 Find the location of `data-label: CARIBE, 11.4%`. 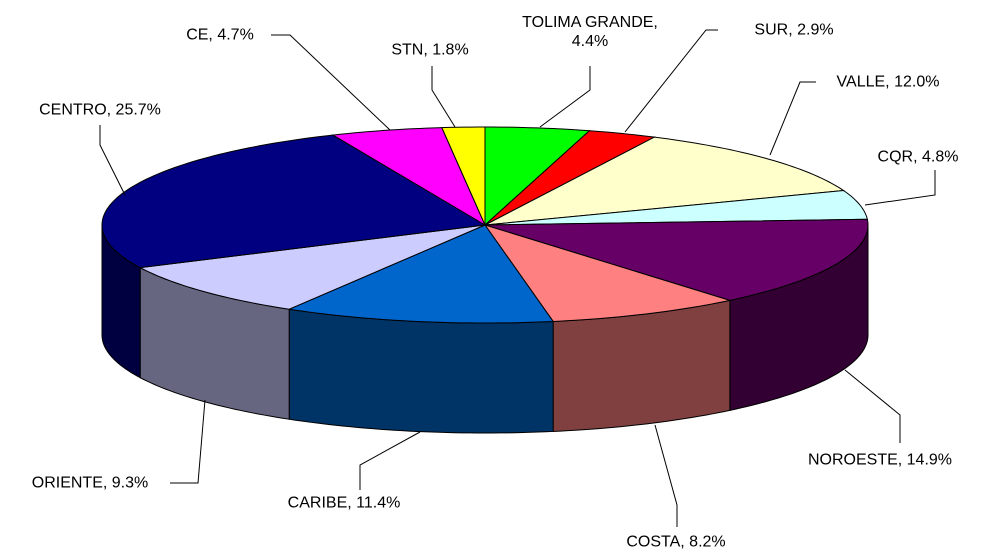

data-label: CARIBE, 11.4% is located at coordinates (344, 503).